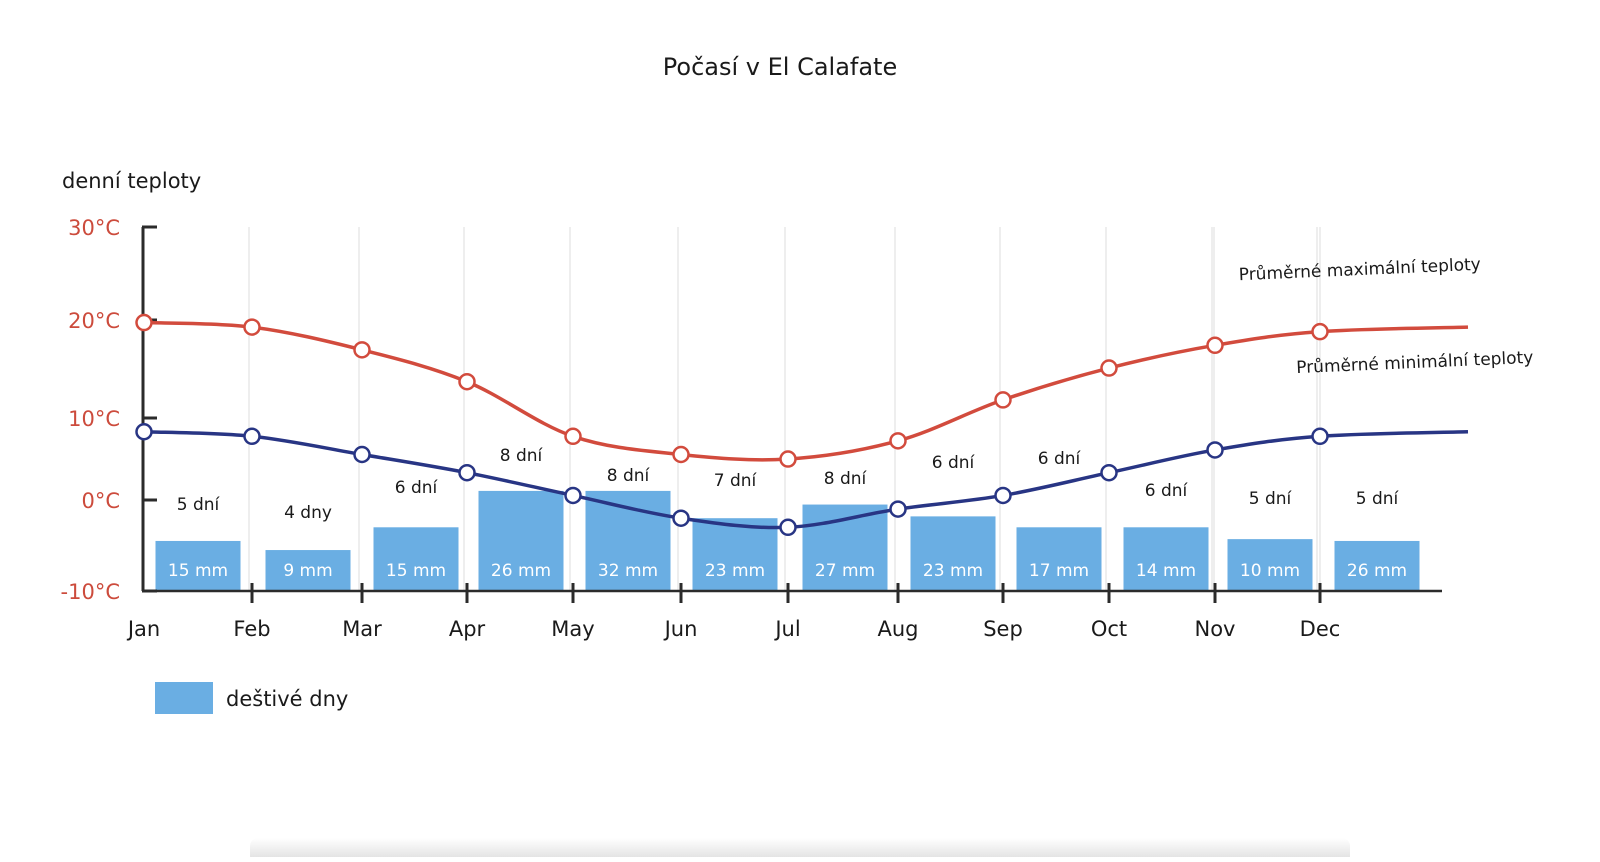 This screenshot has height=862, width=1600. What do you see at coordinates (1003, 629) in the screenshot?
I see `x-tick-label-sep: Sep` at bounding box center [1003, 629].